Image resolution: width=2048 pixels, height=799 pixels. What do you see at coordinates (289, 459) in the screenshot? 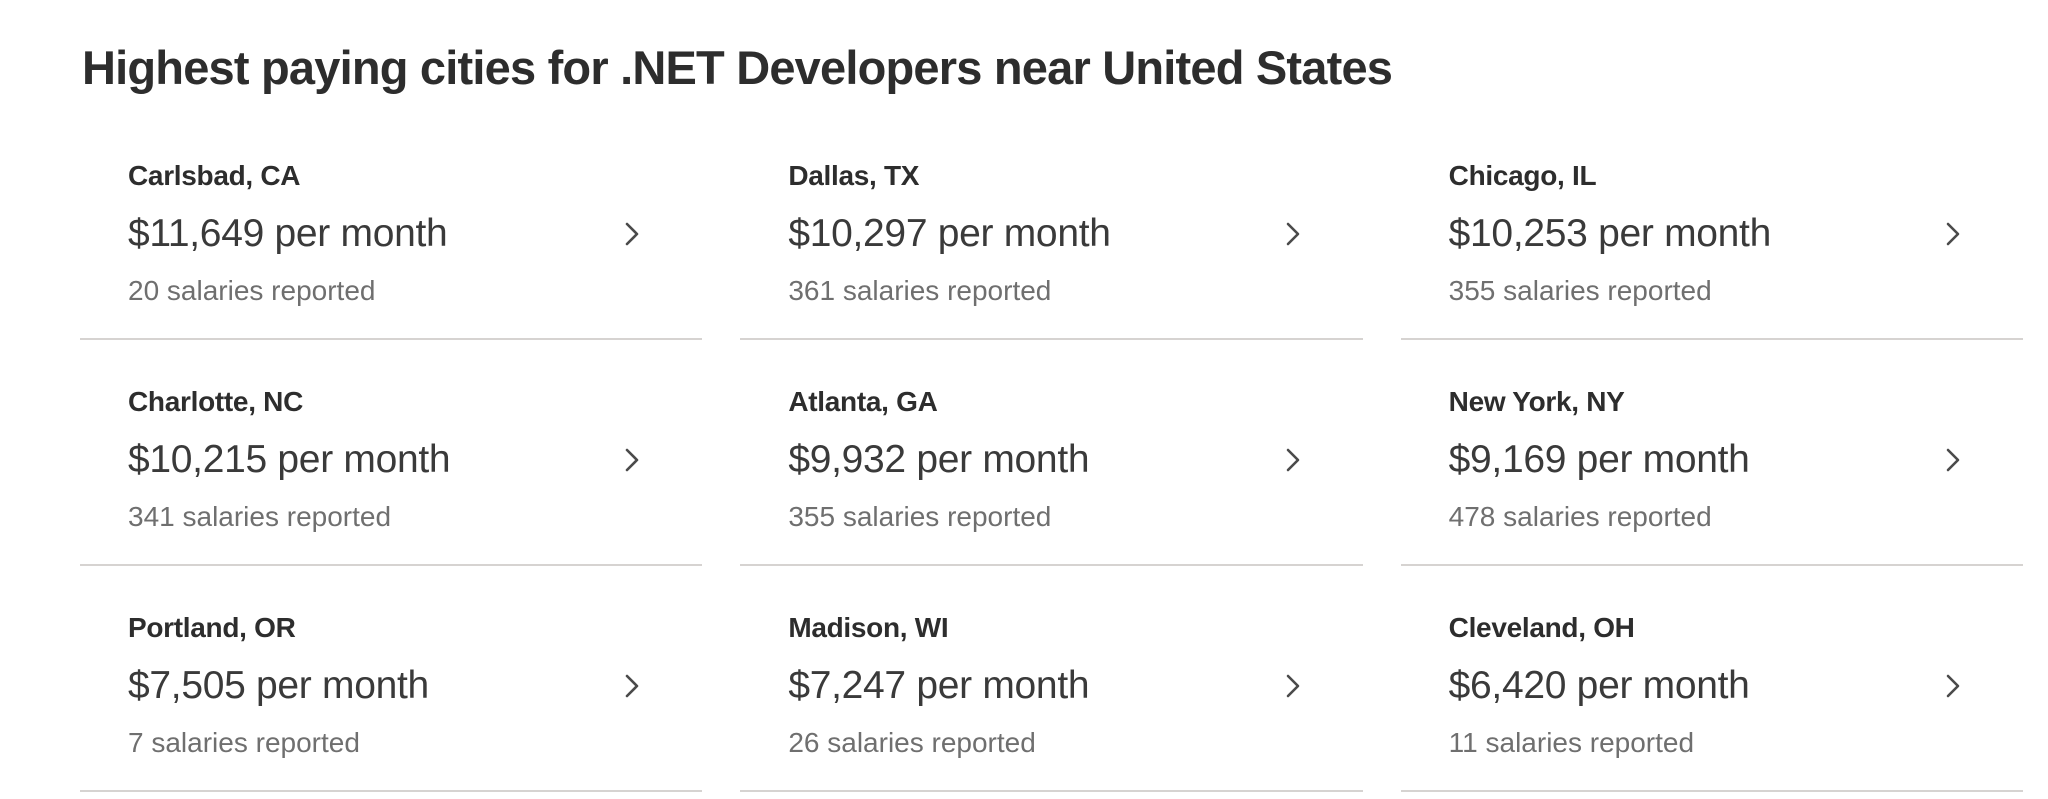
I see `salary-amount: $10,215 per month` at bounding box center [289, 459].